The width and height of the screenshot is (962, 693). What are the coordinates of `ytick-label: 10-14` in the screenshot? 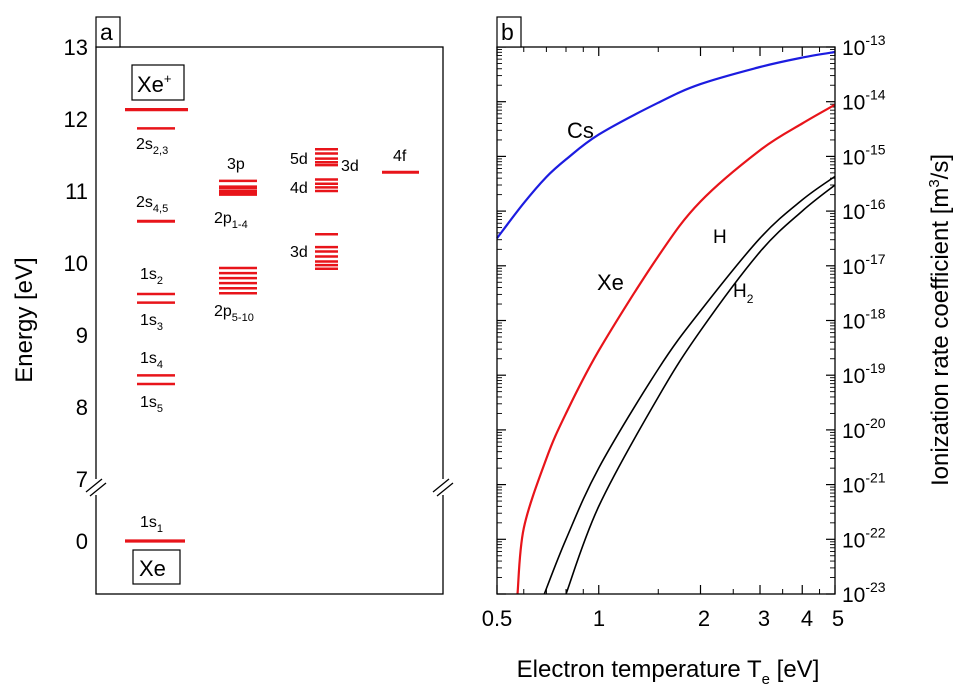 It's located at (864, 101).